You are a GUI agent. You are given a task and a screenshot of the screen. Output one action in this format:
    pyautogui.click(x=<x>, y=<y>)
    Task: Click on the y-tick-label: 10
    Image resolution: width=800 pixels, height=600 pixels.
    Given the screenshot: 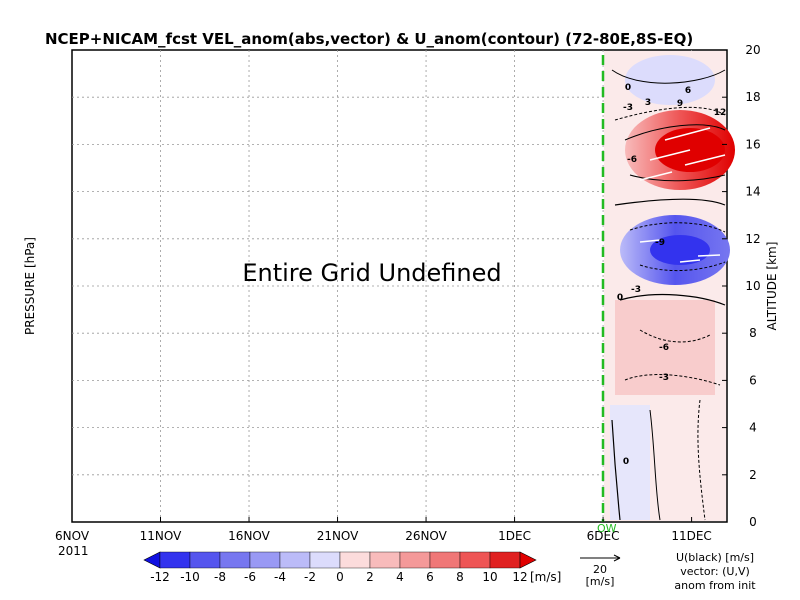 What is the action you would take?
    pyautogui.click(x=752, y=286)
    